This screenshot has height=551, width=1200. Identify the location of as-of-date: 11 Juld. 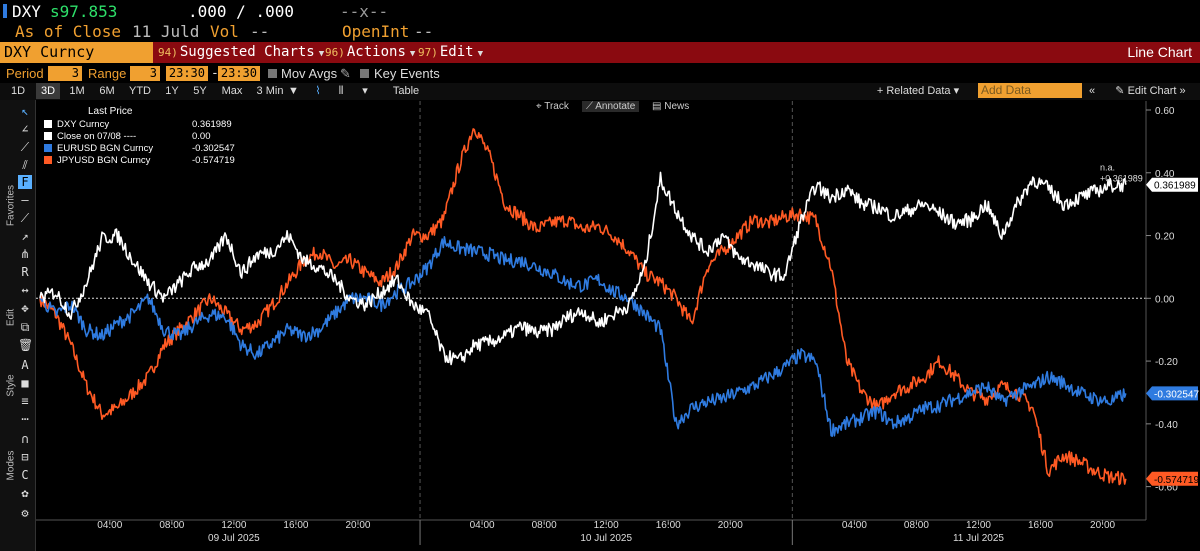
(166, 31).